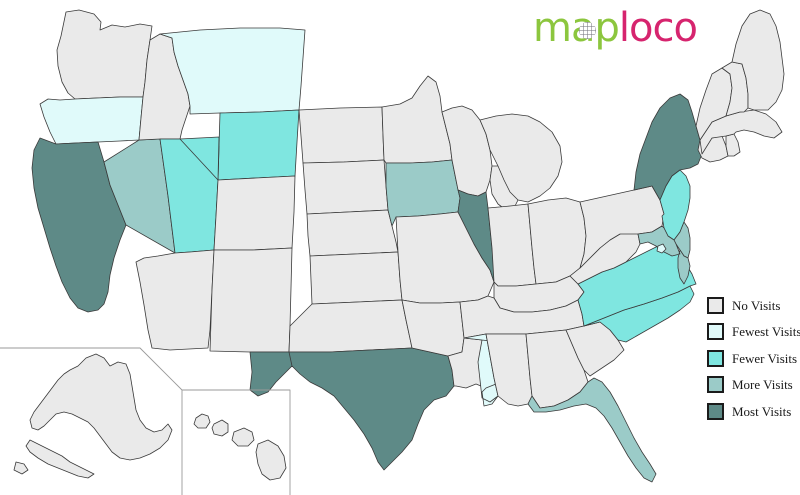 The width and height of the screenshot is (800, 495). I want to click on legend-label-fewer-visits: Fewer Visits, so click(765, 358).